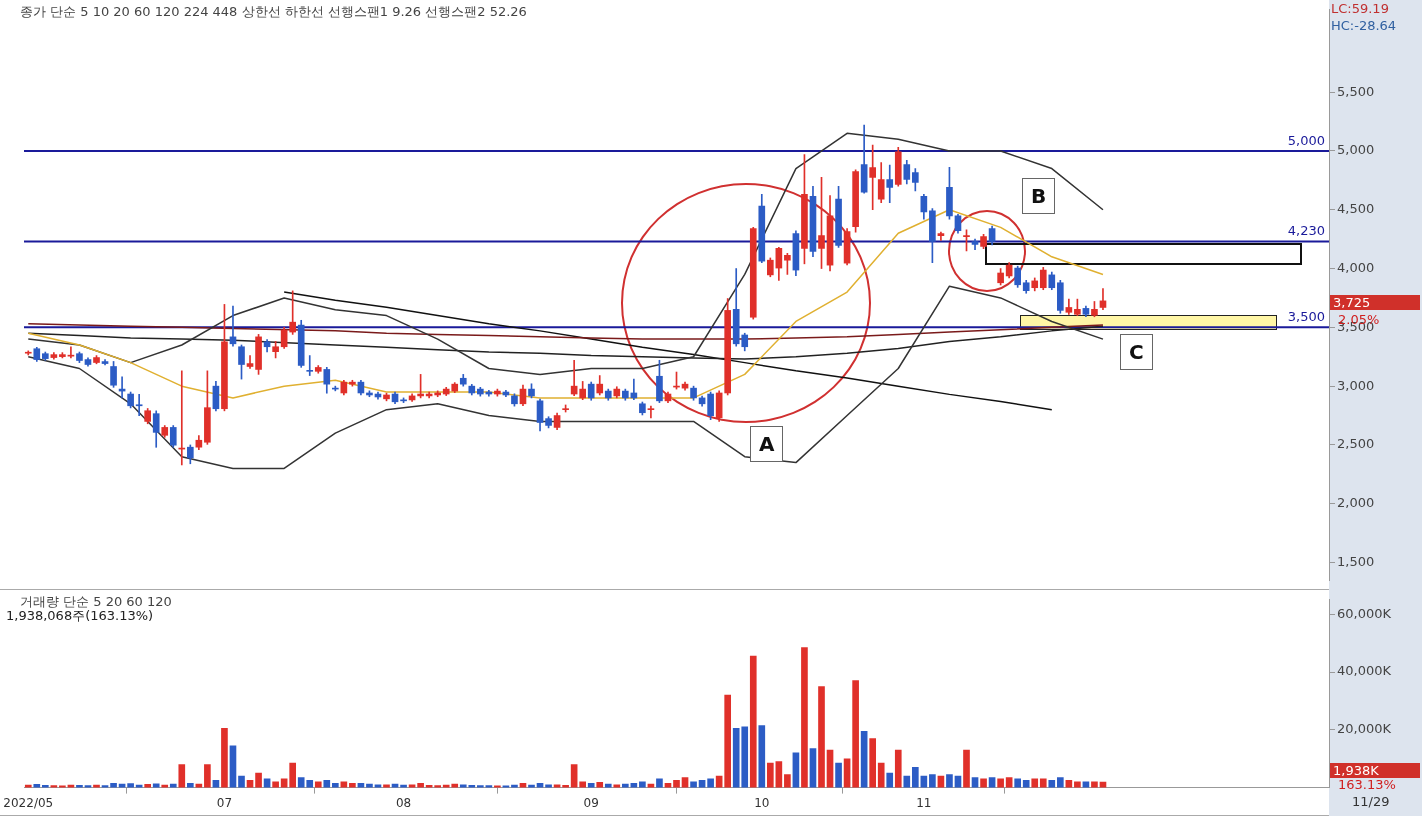  Describe the element at coordinates (1364, 729) in the screenshot. I see `y-tick-label: 20,000K` at that location.